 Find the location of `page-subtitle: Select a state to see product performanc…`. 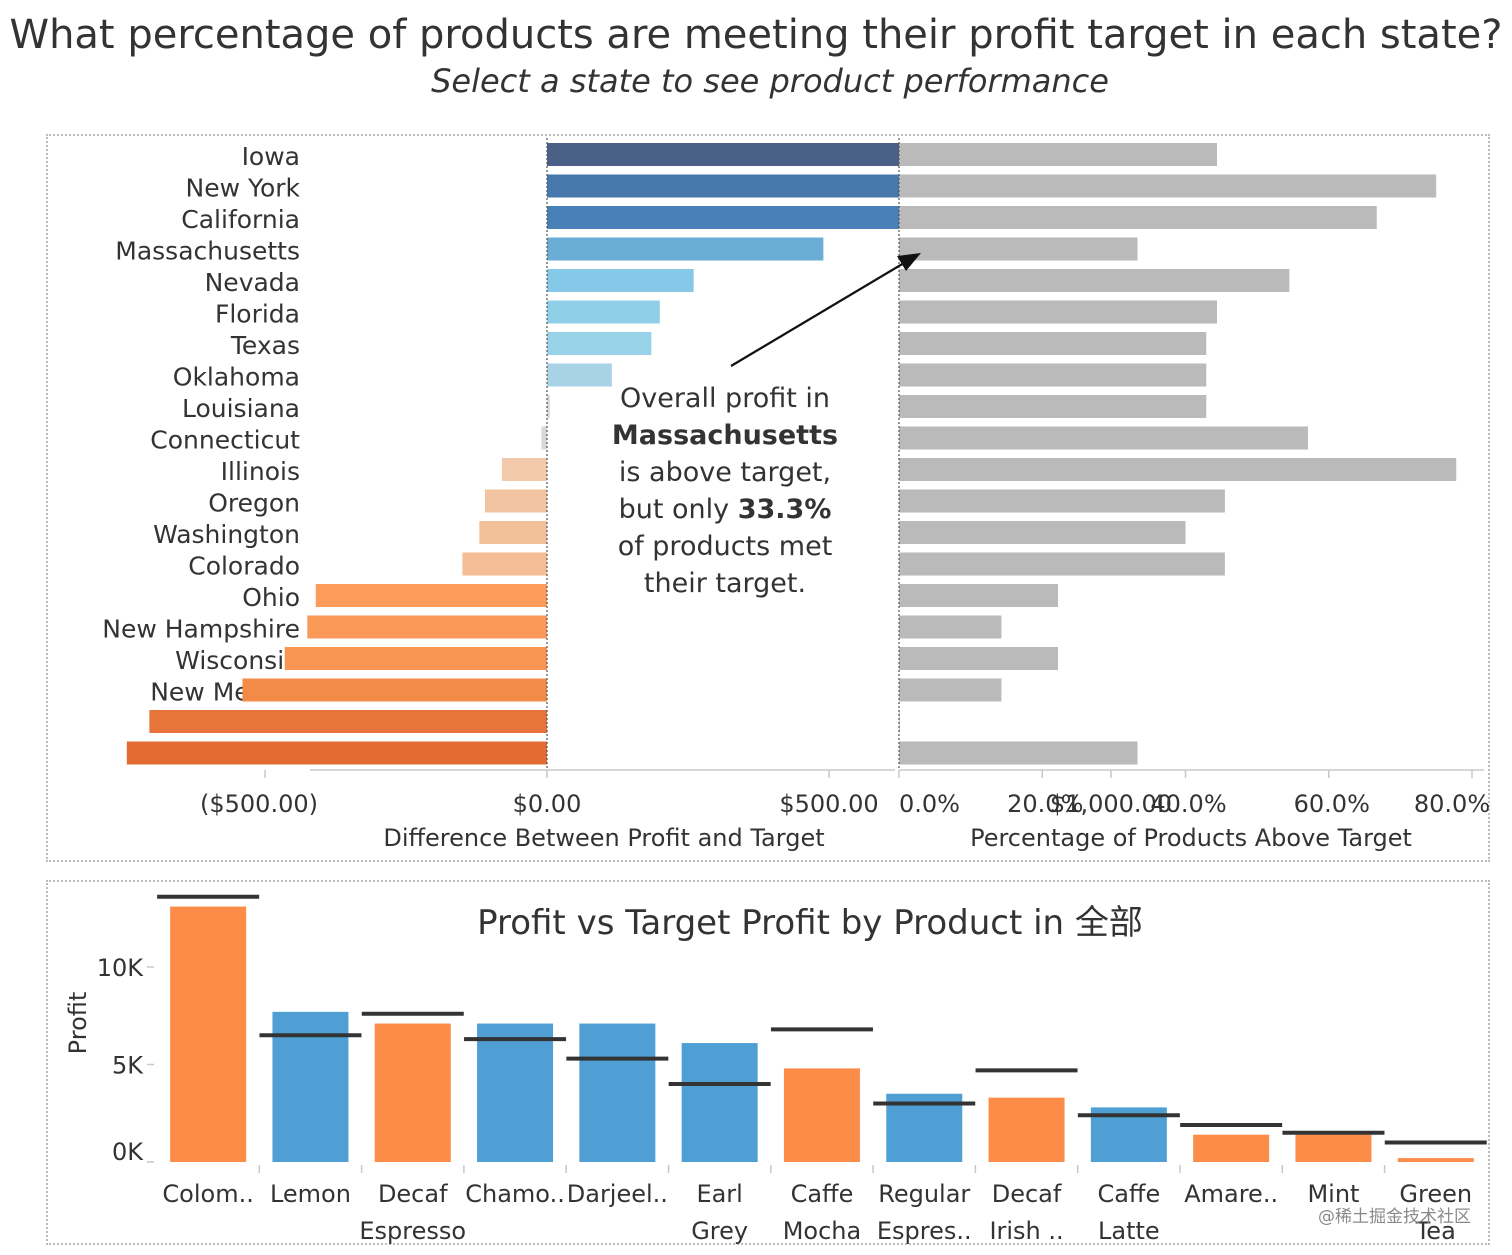

page-subtitle: Select a state to see product performanc… is located at coordinates (770, 81).